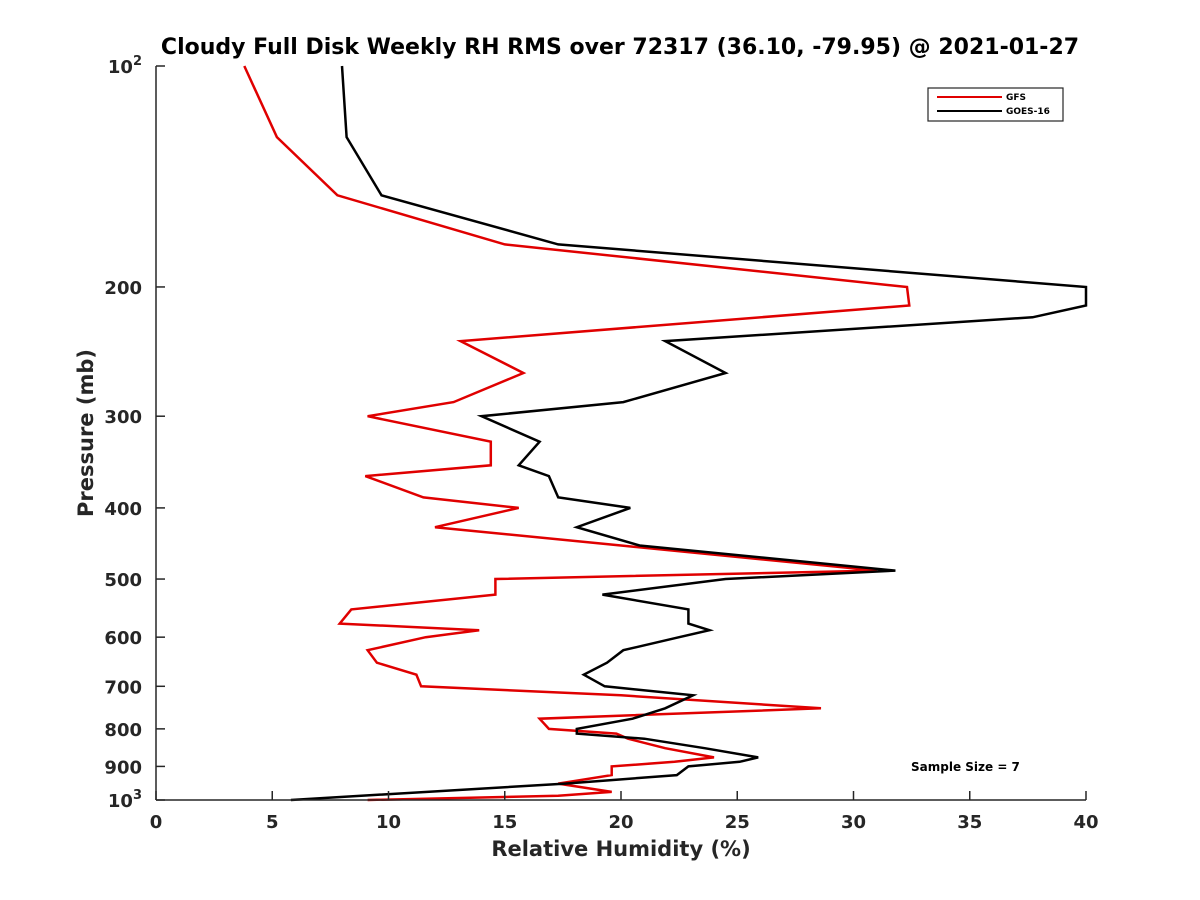 Image resolution: width=1200 pixels, height=900 pixels. I want to click on x-tick-label: 35, so click(969, 822).